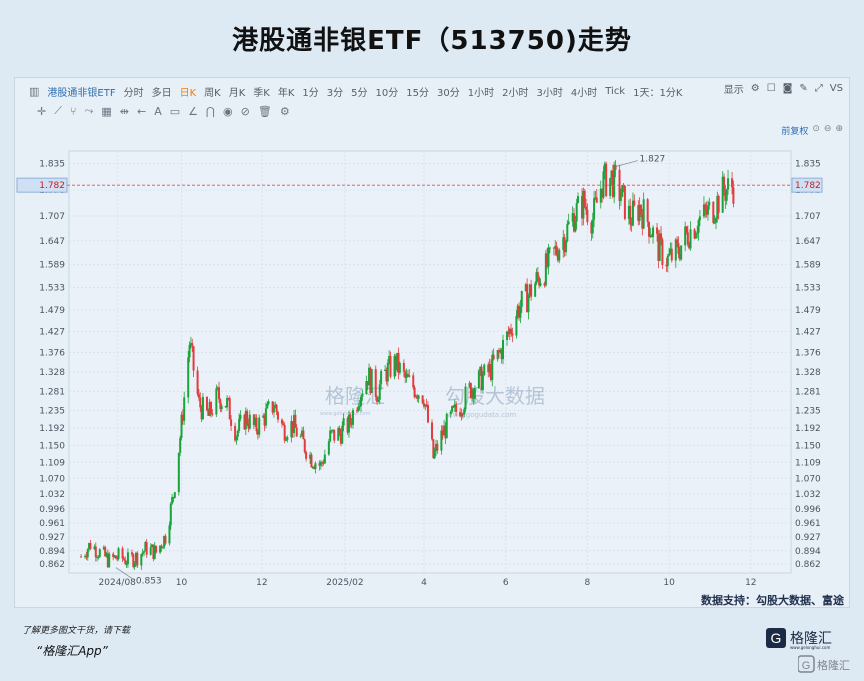  Describe the element at coordinates (58, 110) in the screenshot. I see `line-tool-icon: ⟋` at that location.